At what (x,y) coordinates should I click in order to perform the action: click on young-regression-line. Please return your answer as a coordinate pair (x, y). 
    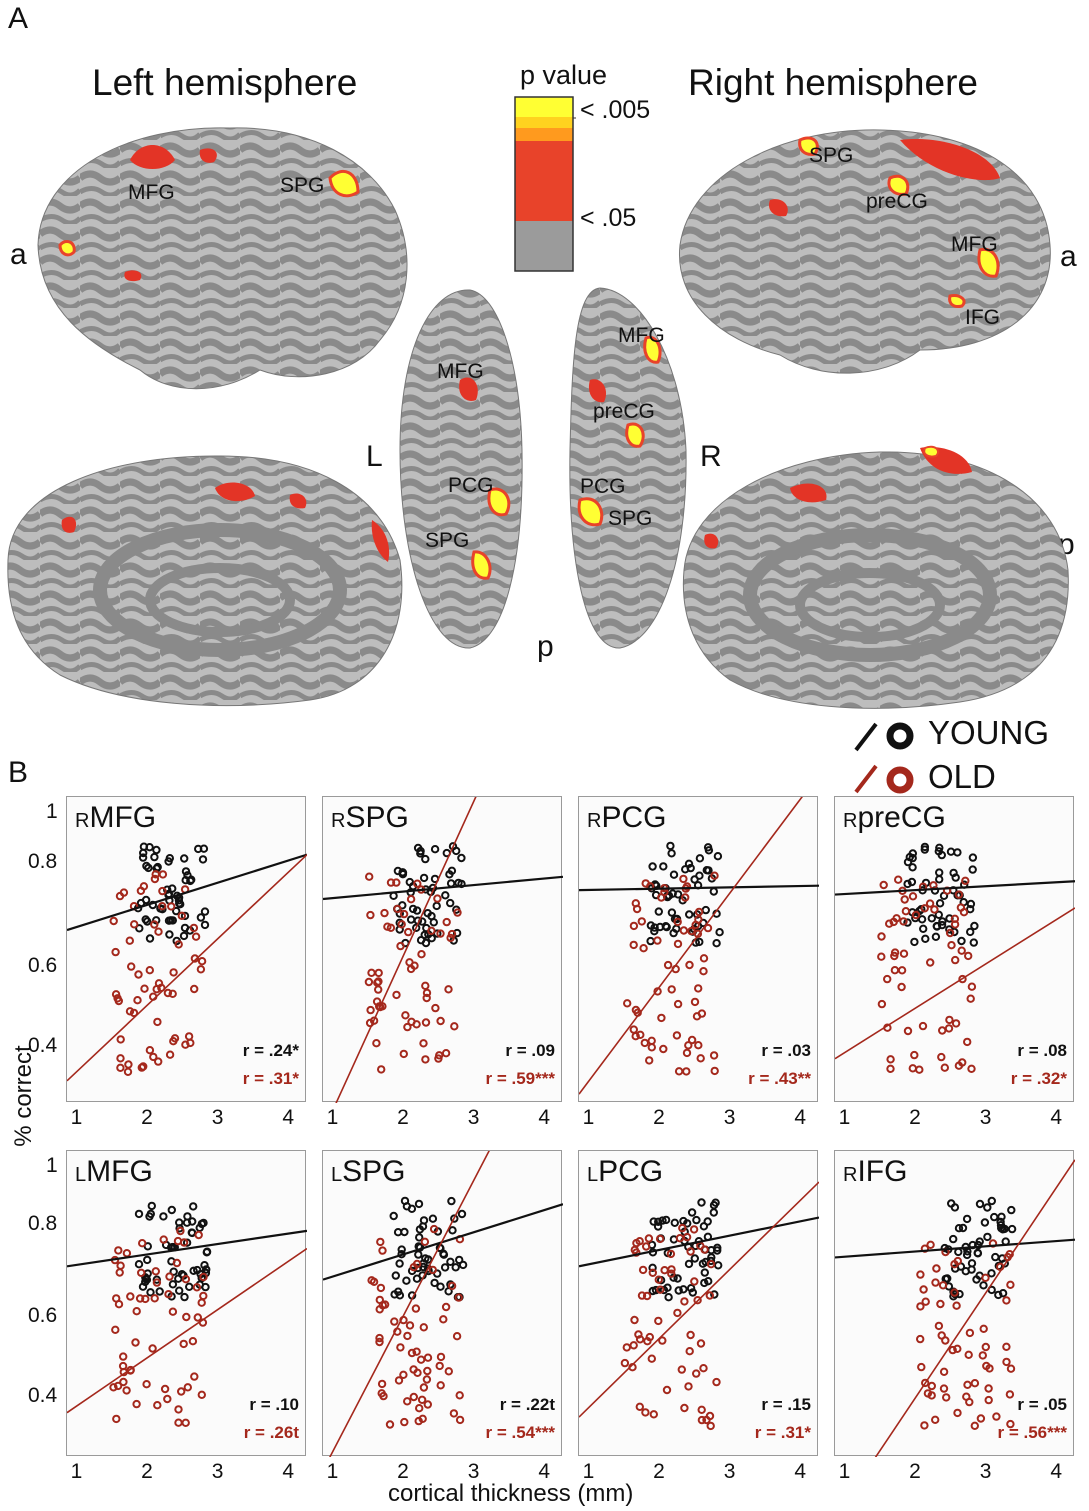
    Looking at the image, I should click on (955, 1248).